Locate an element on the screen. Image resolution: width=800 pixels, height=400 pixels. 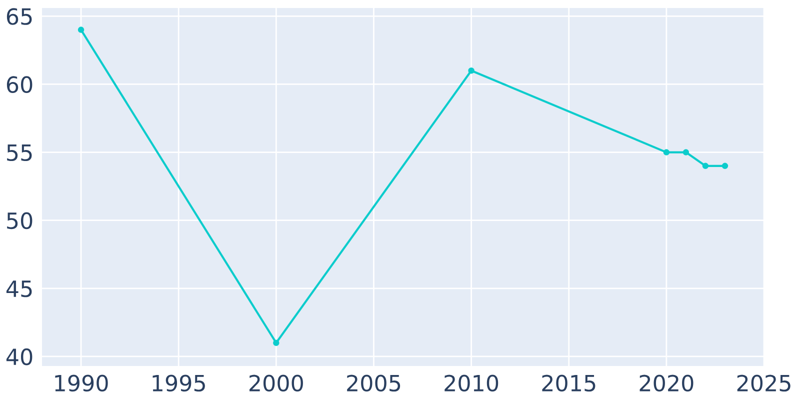
y-tick-label: 45 is located at coordinates (19, 289).